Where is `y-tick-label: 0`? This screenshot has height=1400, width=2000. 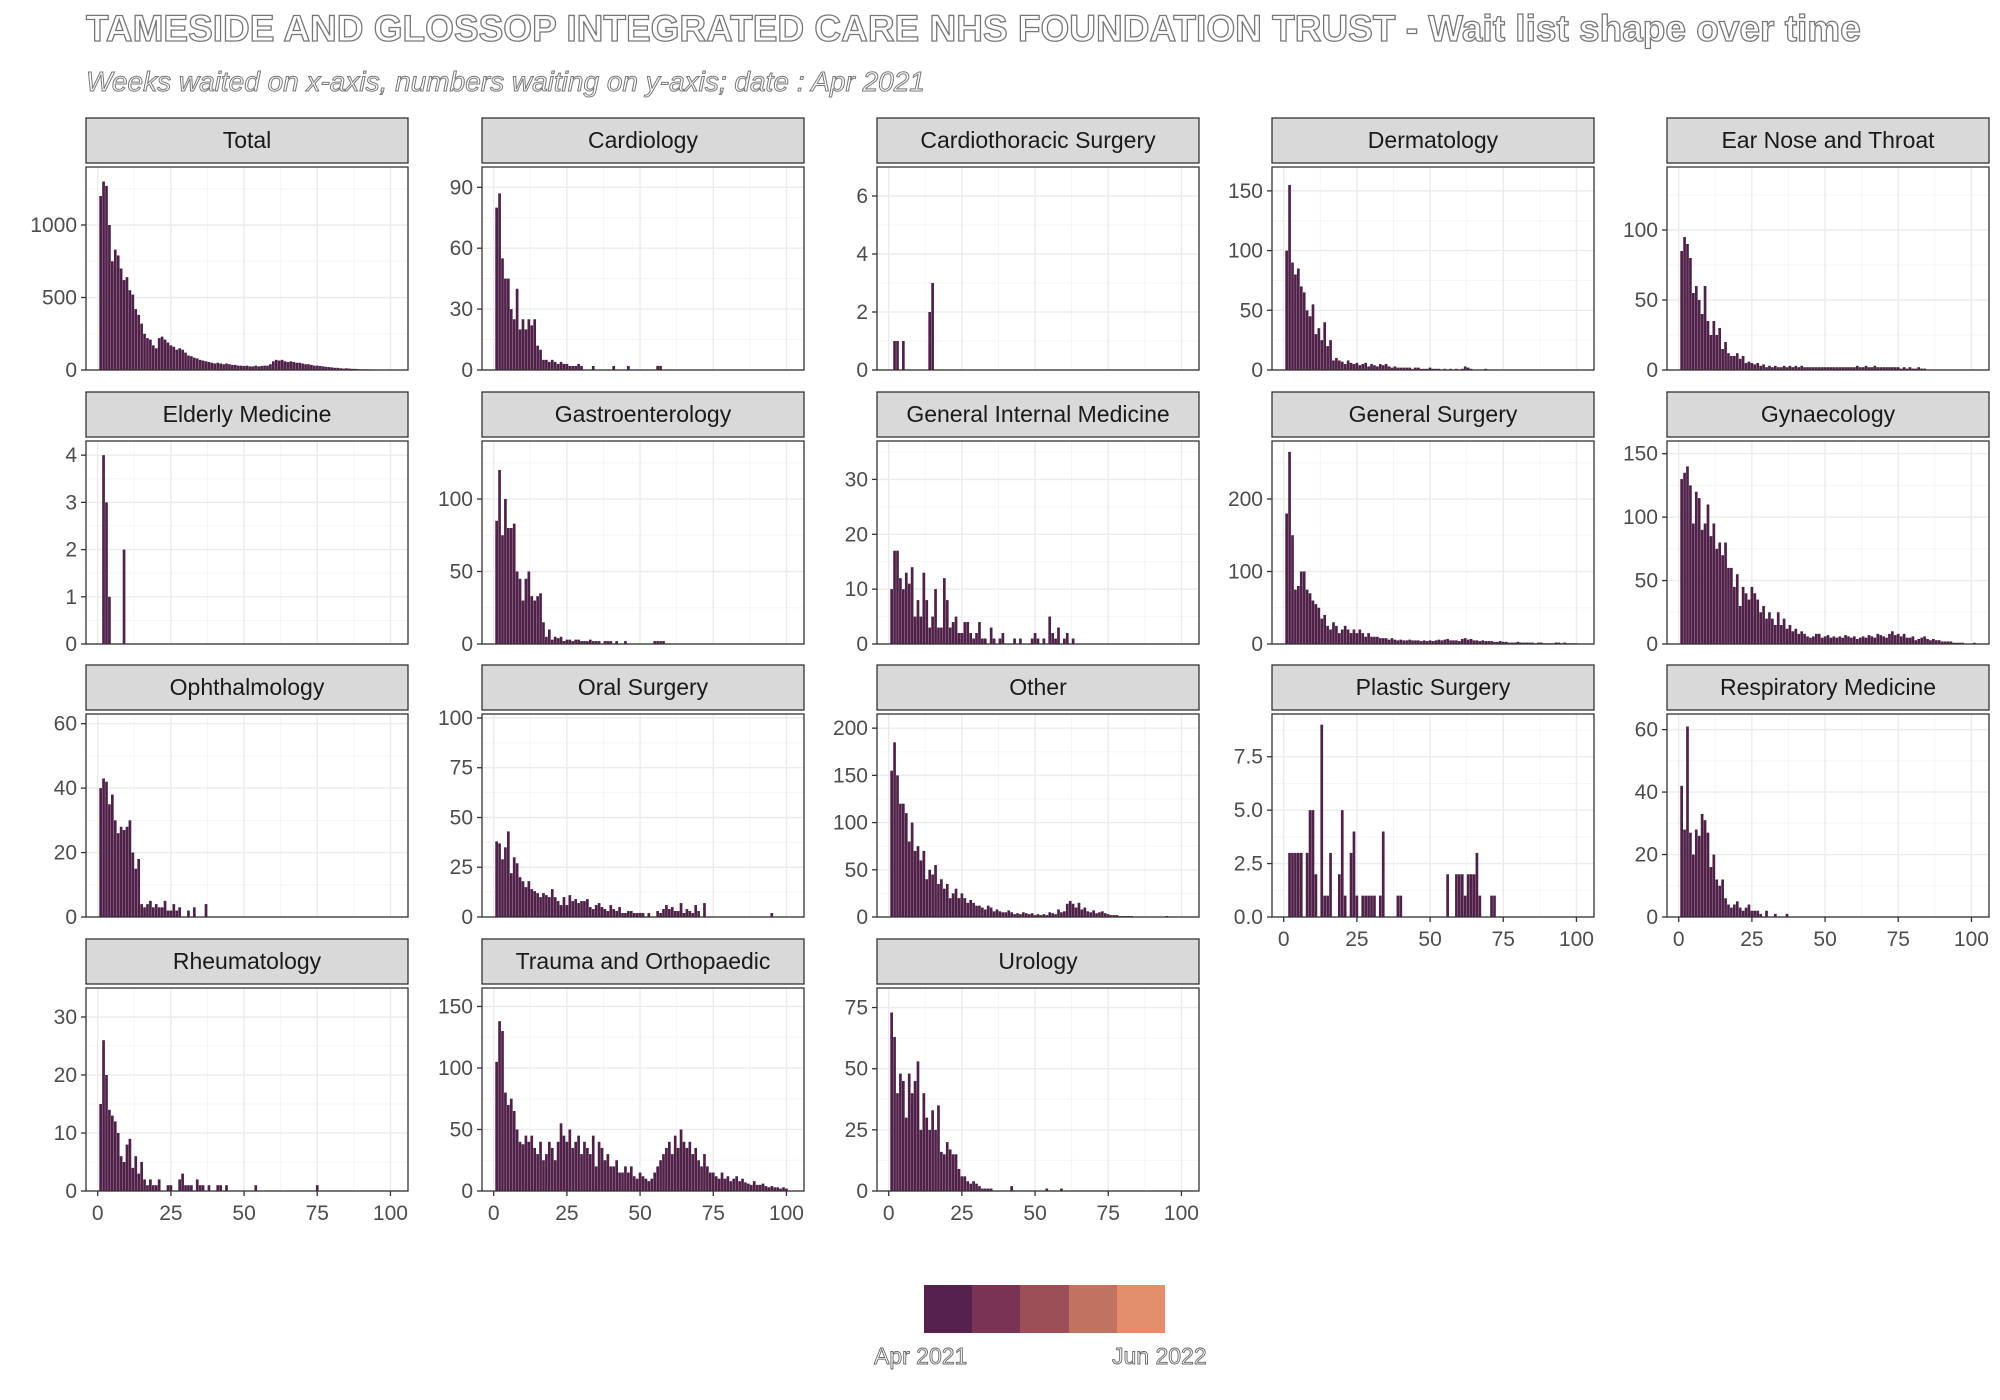
y-tick-label: 0 is located at coordinates (1652, 370).